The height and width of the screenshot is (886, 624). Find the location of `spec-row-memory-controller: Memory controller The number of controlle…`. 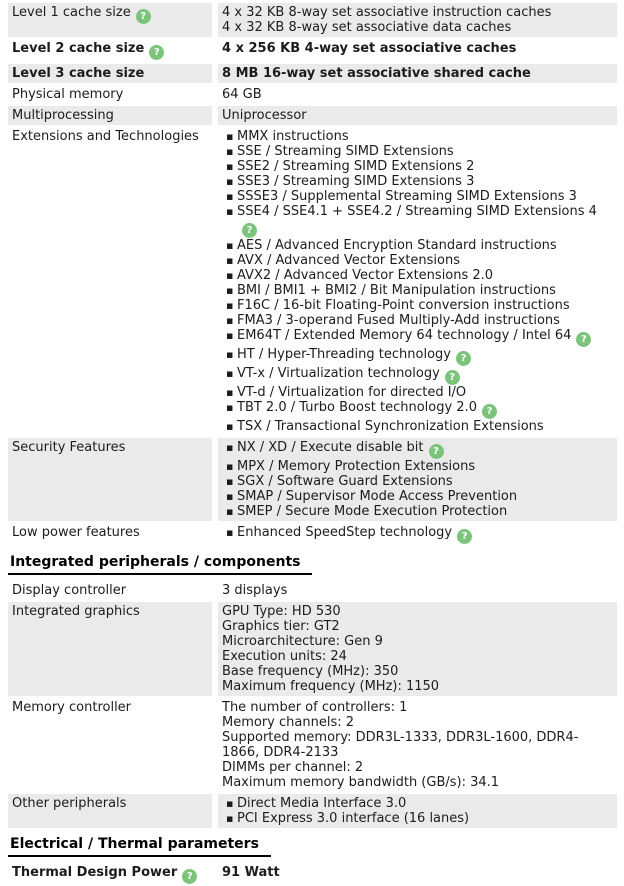

spec-row-memory-controller: Memory controller The number of controlle… is located at coordinates (312, 745).